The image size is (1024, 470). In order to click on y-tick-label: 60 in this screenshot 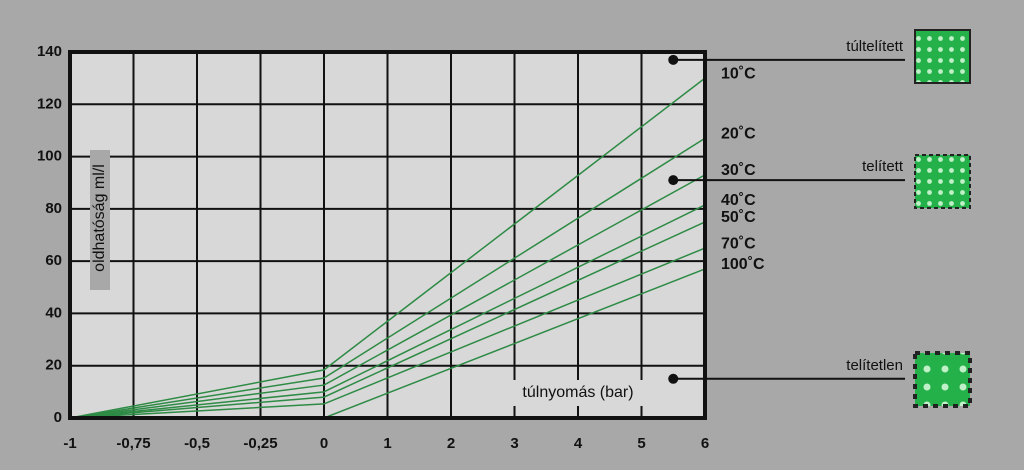, I will do `click(53, 260)`.